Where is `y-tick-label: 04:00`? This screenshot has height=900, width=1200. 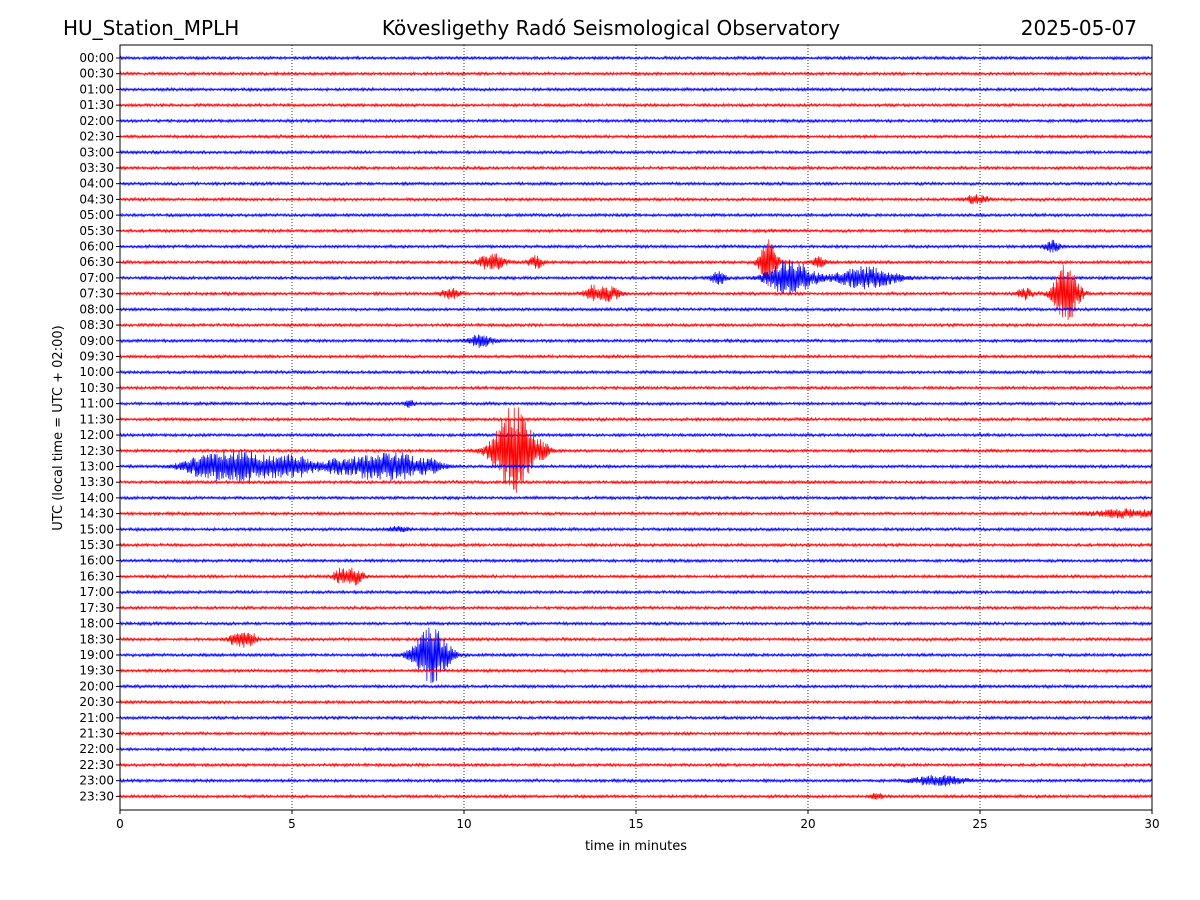 y-tick-label: 04:00 is located at coordinates (96, 184).